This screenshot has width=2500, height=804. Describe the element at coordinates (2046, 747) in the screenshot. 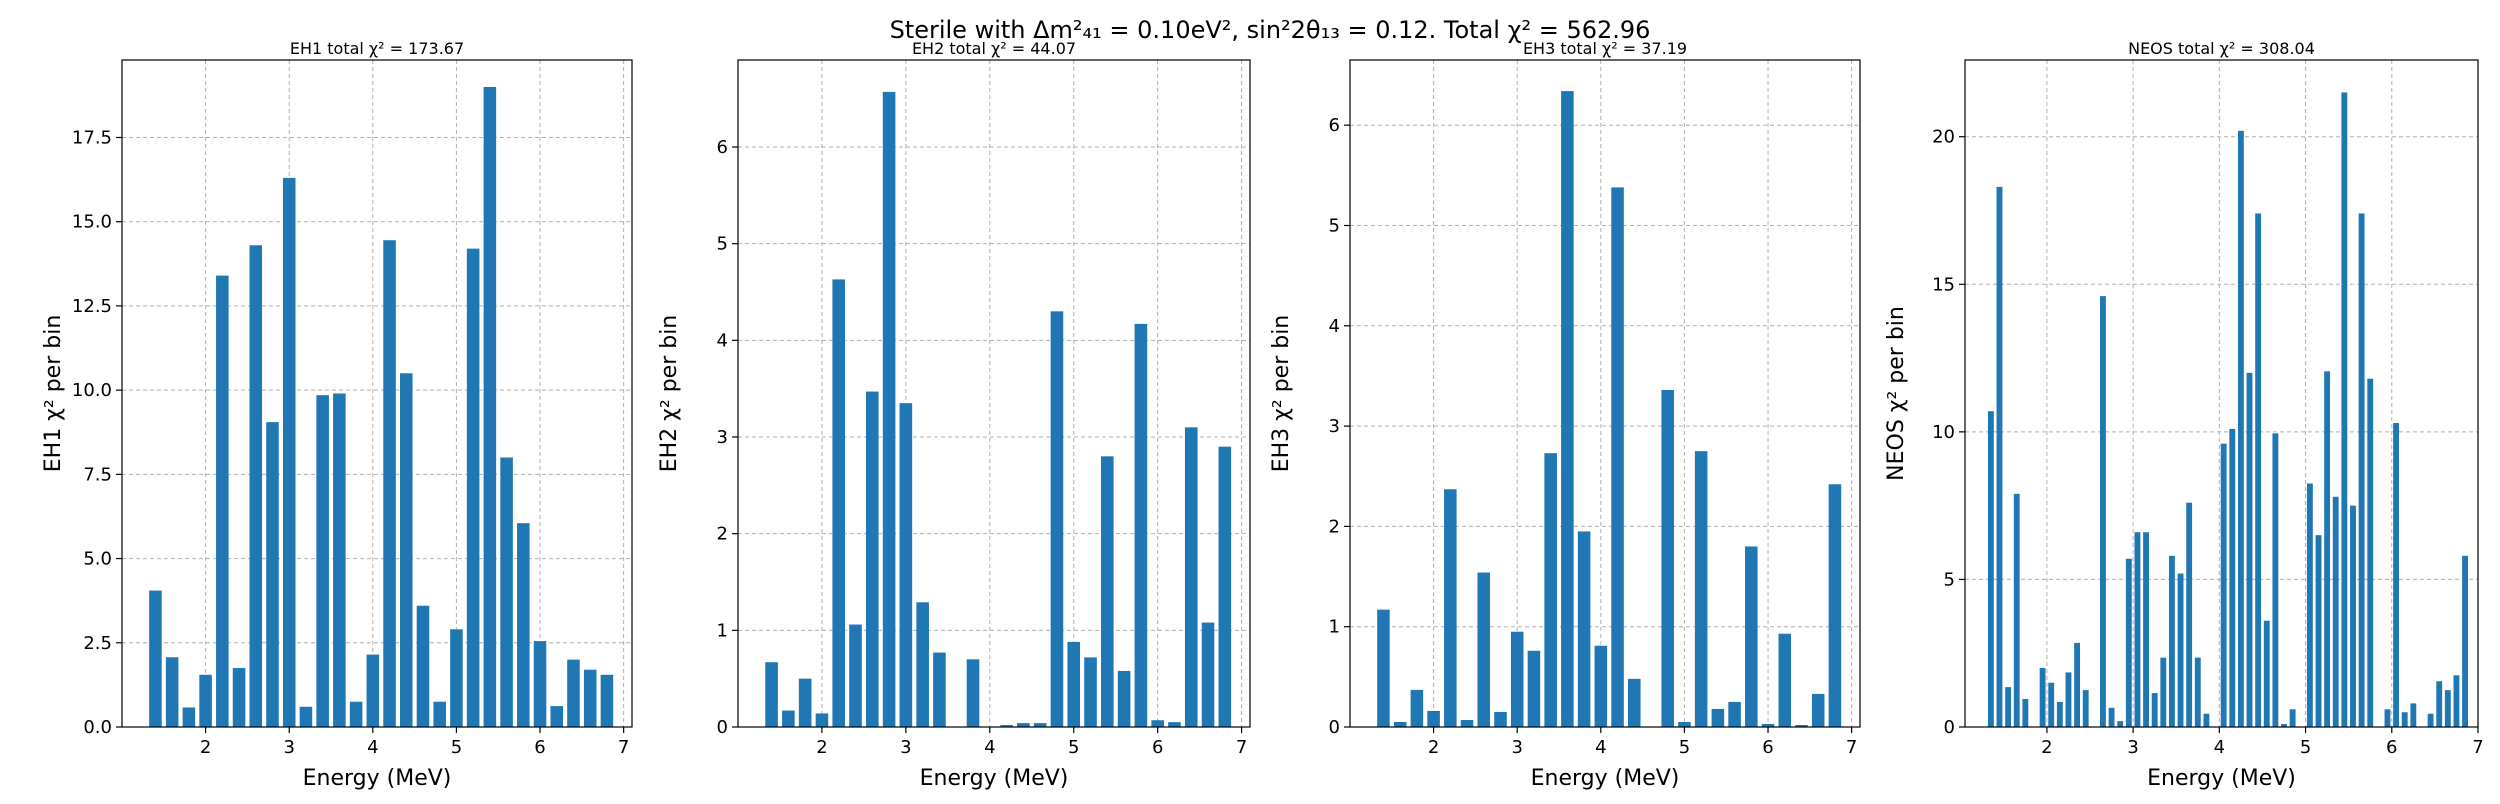

I see `neos-x-tick-label: 2` at that location.